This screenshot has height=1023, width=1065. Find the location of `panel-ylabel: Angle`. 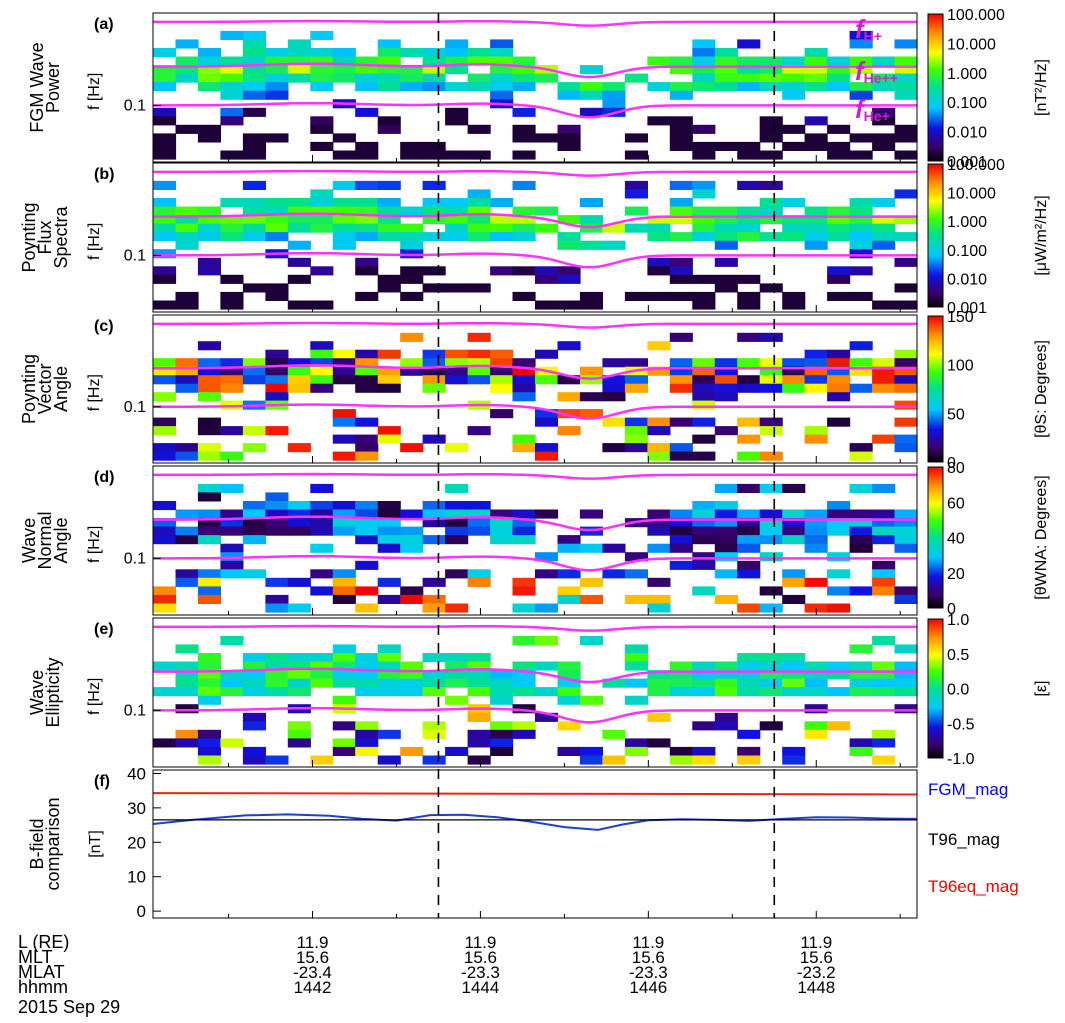

panel-ylabel: Angle is located at coordinates (61, 389).